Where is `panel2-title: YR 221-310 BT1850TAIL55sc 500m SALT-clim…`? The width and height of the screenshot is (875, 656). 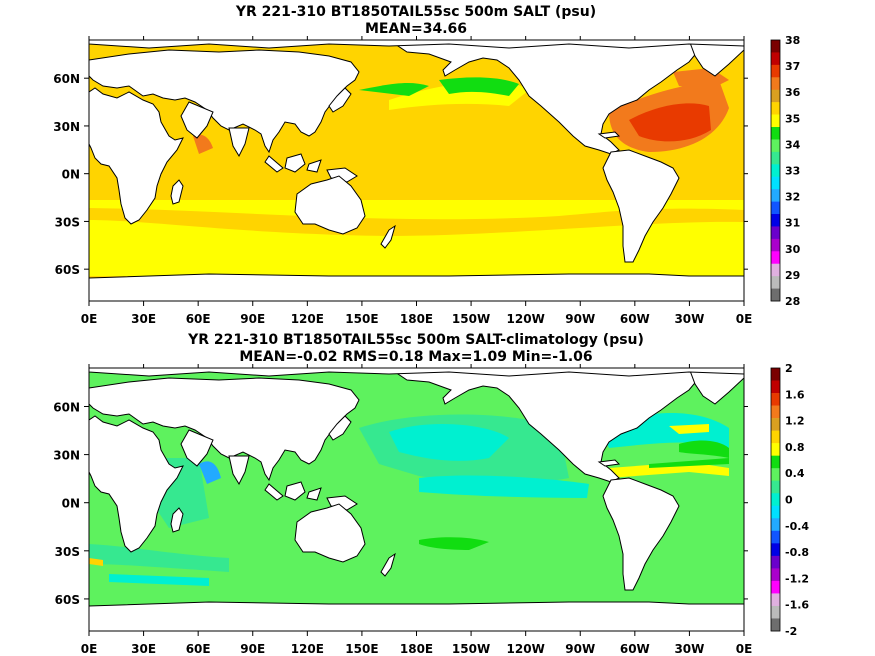
panel2-title: YR 221-310 BT1850TAIL55sc 500m SALT-clim… is located at coordinates (415, 340).